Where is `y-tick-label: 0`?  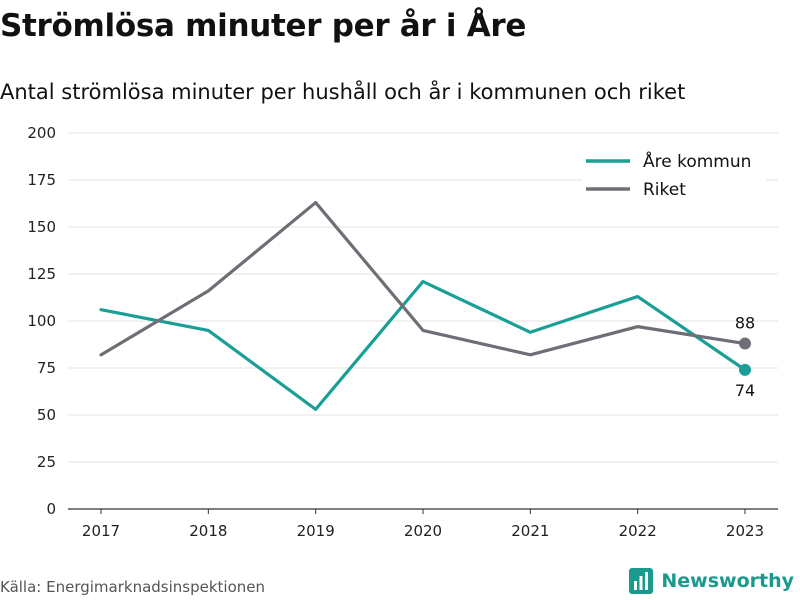 y-tick-label: 0 is located at coordinates (51, 509).